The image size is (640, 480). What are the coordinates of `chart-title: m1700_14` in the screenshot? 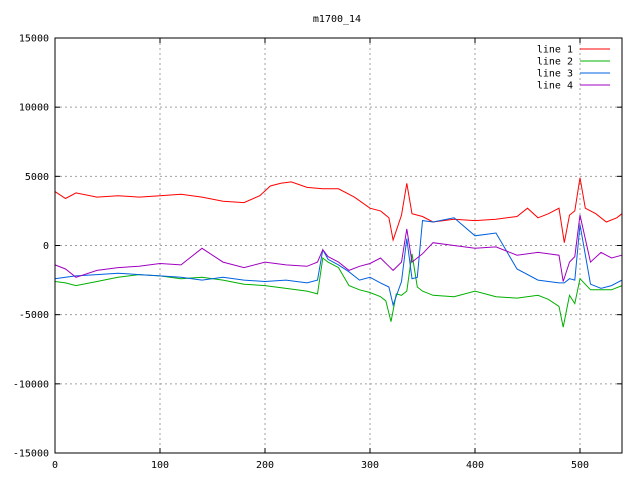 It's located at (337, 19).